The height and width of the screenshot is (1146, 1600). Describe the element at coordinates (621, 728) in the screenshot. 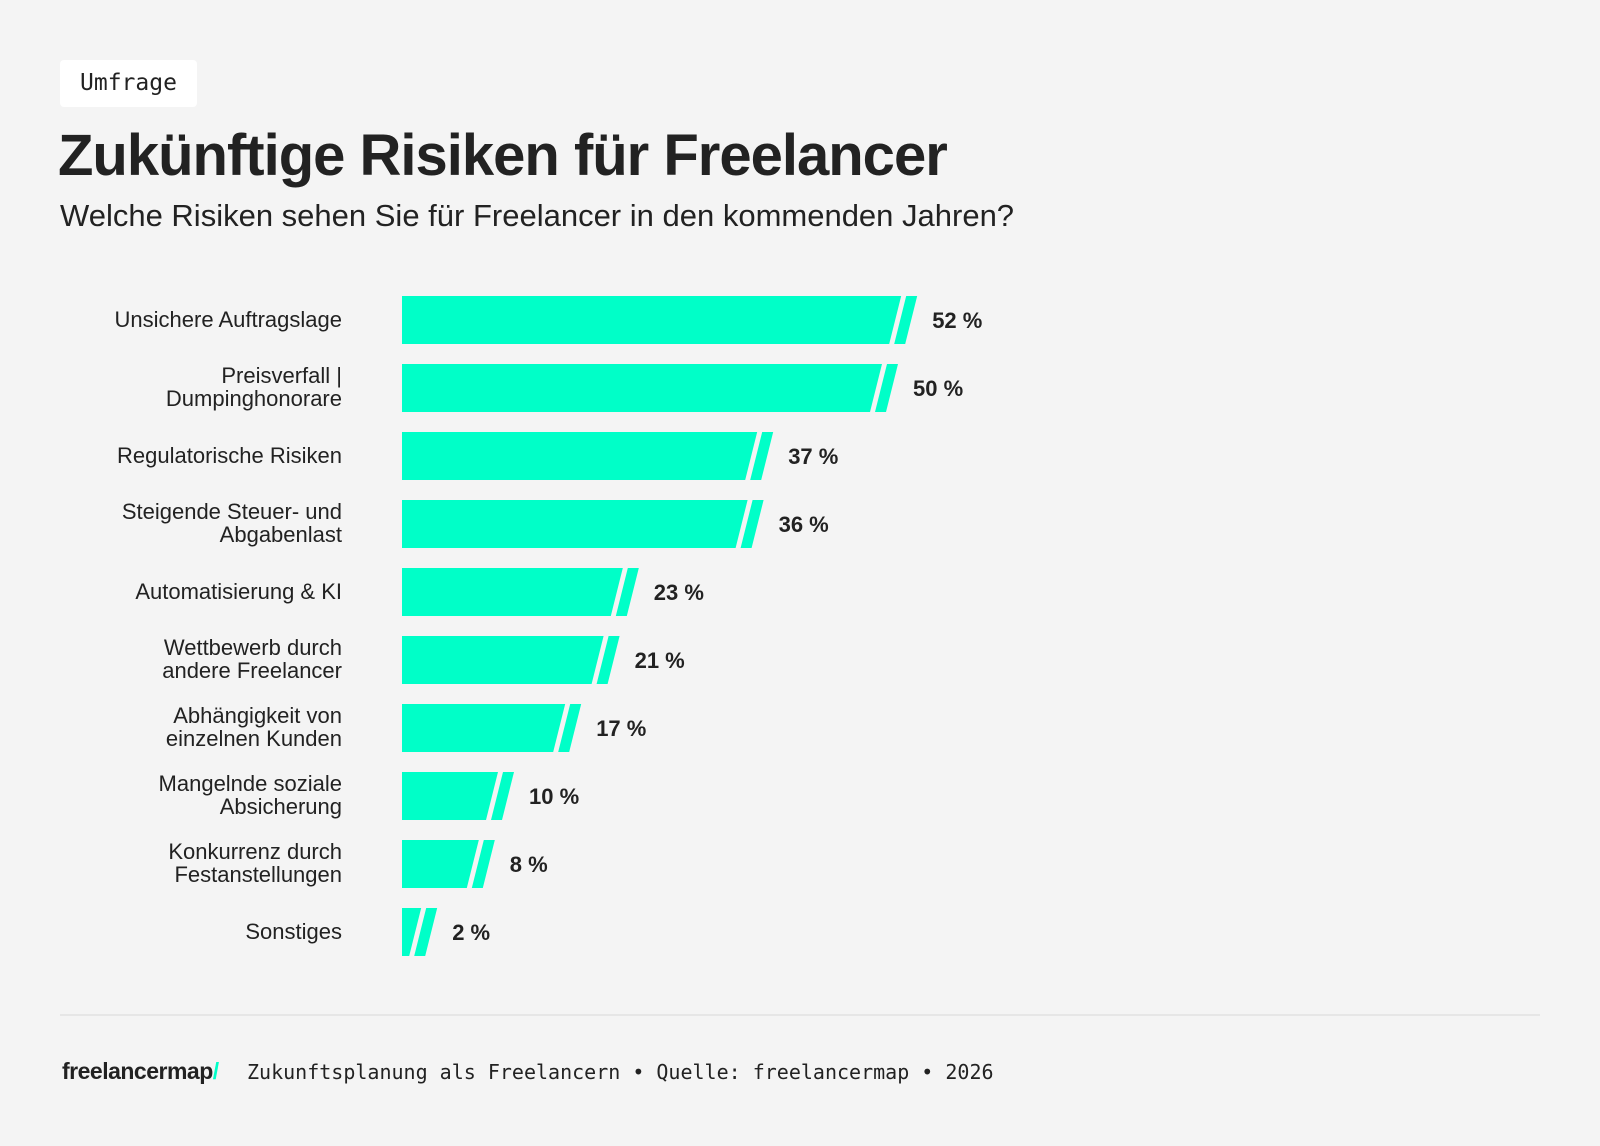

I see `value-label: 17 %` at that location.